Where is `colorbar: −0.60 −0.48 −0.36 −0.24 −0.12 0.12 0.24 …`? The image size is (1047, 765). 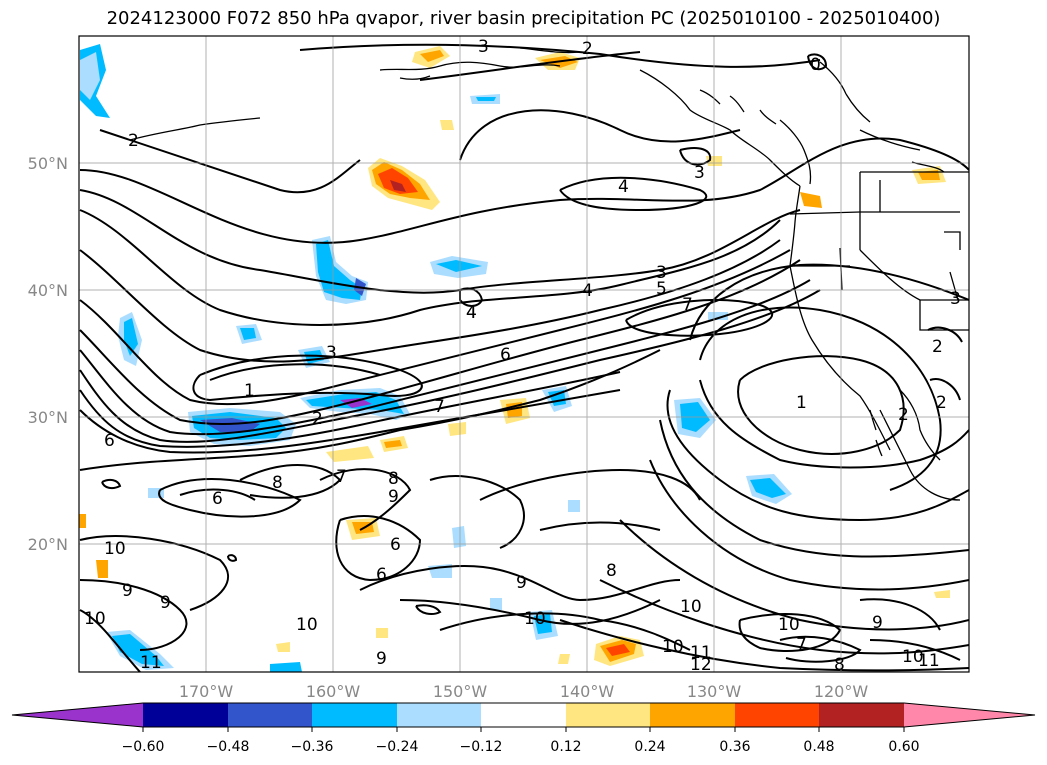
colorbar: −0.60 −0.48 −0.36 −0.24 −0.12 0.12 0.24 … is located at coordinates (523, 728).